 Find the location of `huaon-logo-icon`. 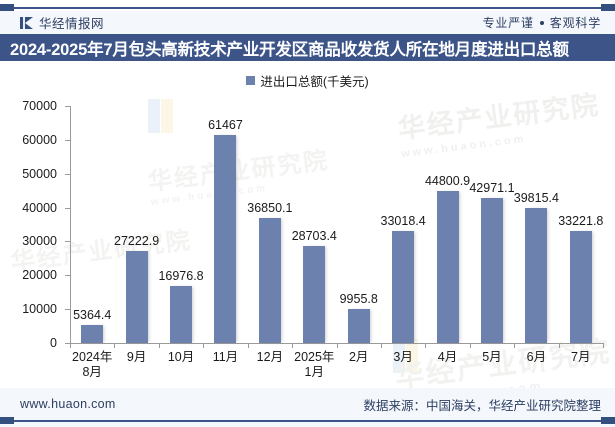

huaon-logo-icon is located at coordinates (26, 22).